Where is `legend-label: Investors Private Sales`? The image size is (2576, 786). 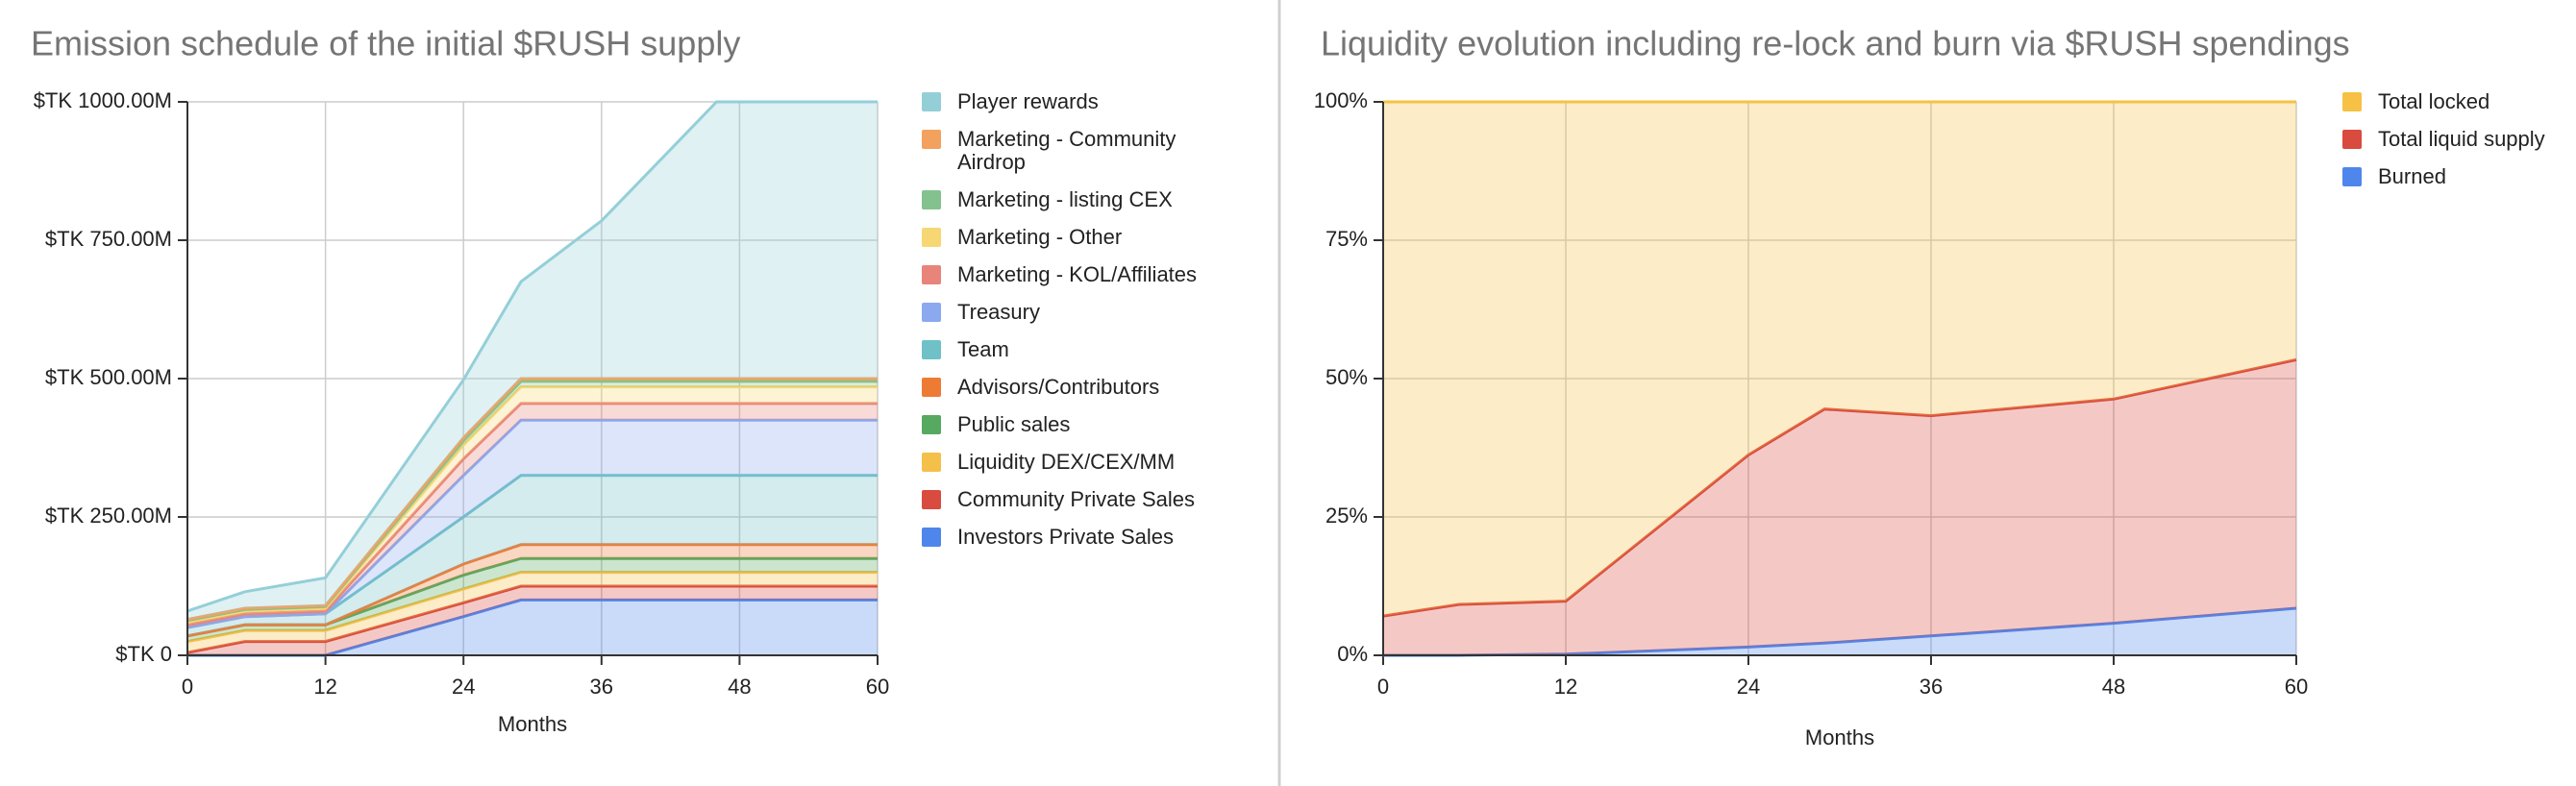
legend-label: Investors Private Sales is located at coordinates (1065, 537).